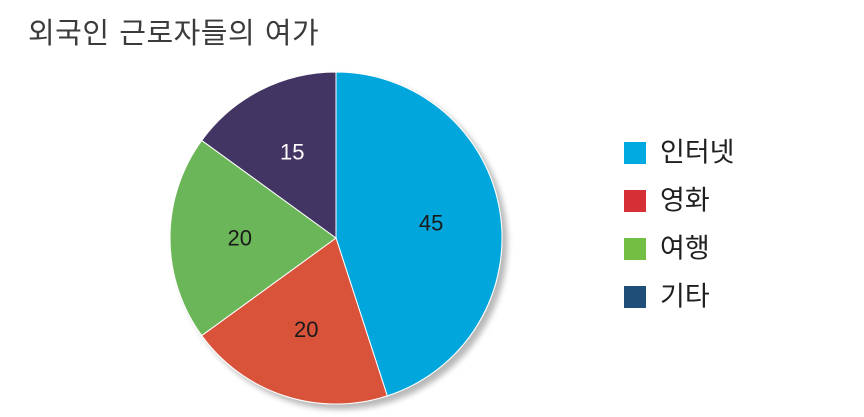  What do you see at coordinates (697, 153) in the screenshot?
I see `legend-label-1: 인터넷` at bounding box center [697, 153].